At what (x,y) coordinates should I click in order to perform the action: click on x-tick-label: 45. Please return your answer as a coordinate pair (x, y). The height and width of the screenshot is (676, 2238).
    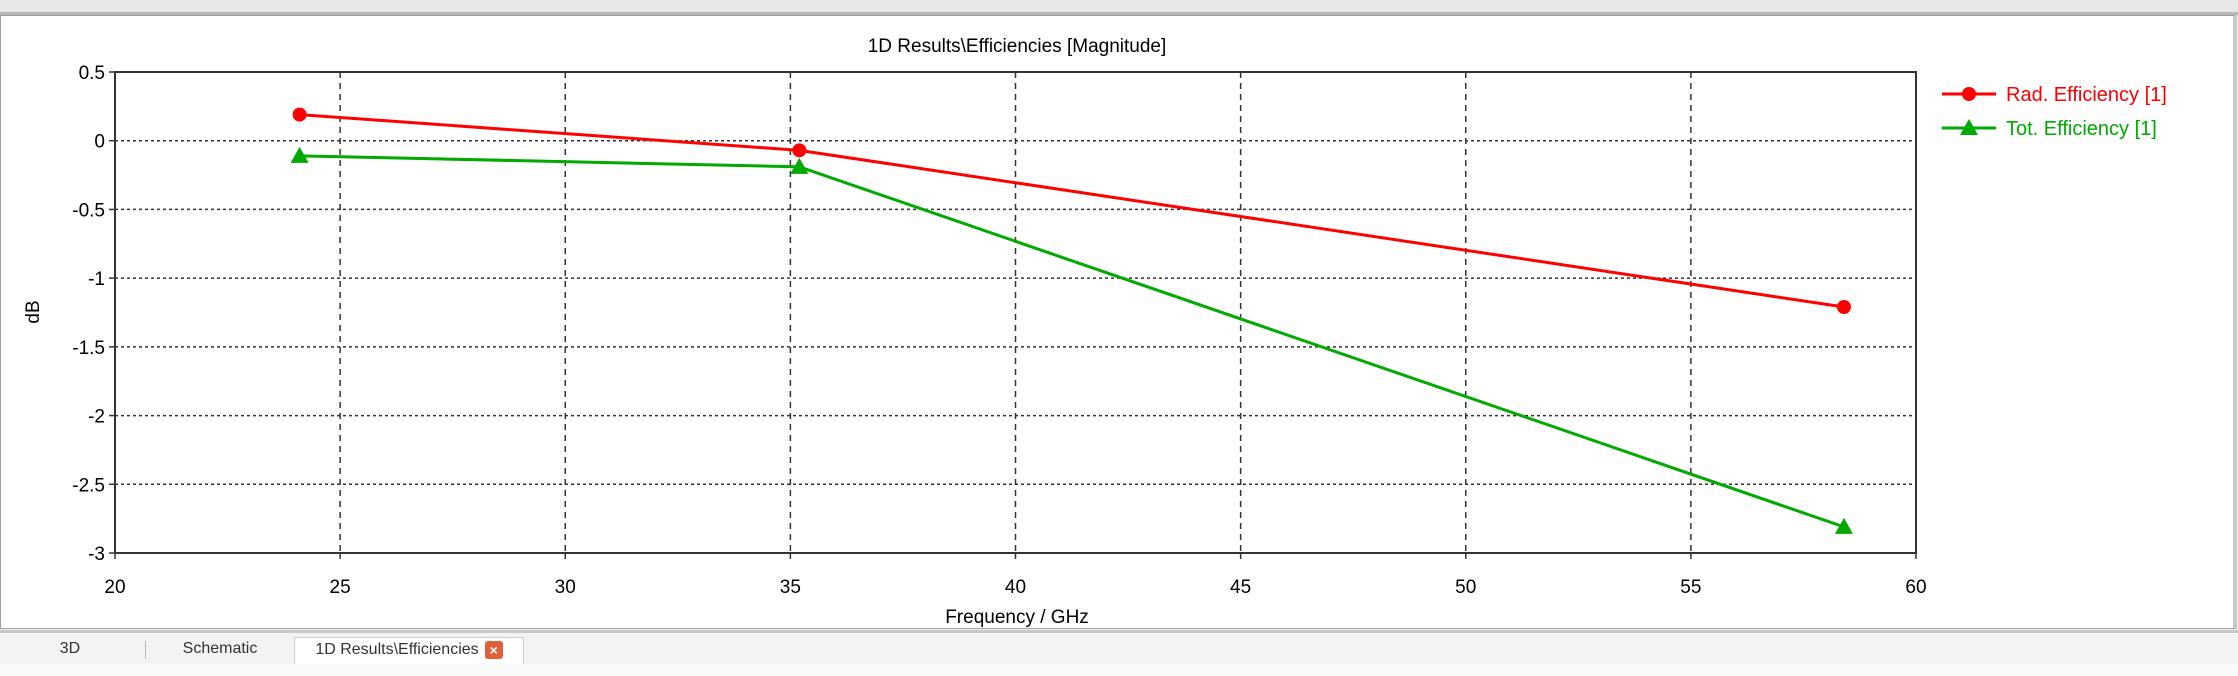
    Looking at the image, I should click on (1240, 587).